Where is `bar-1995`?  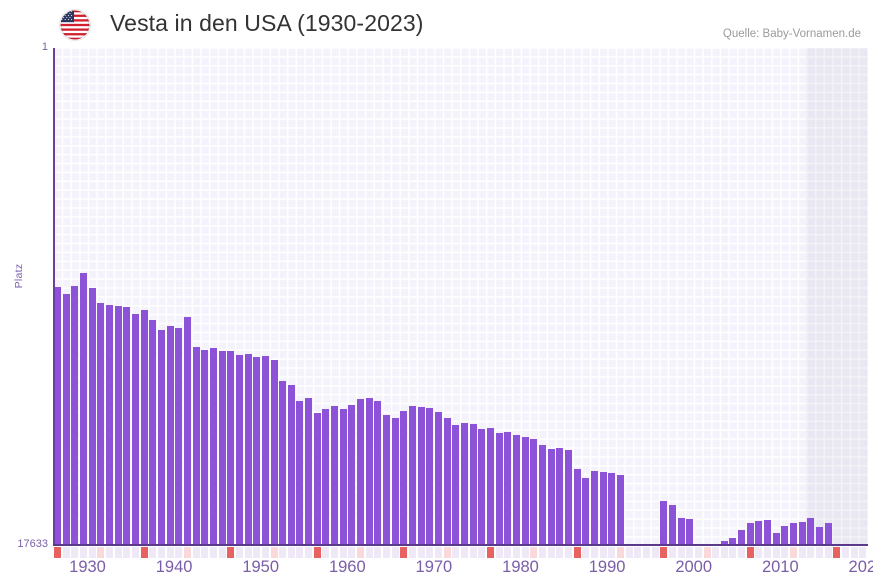 bar-1995 is located at coordinates (620, 510).